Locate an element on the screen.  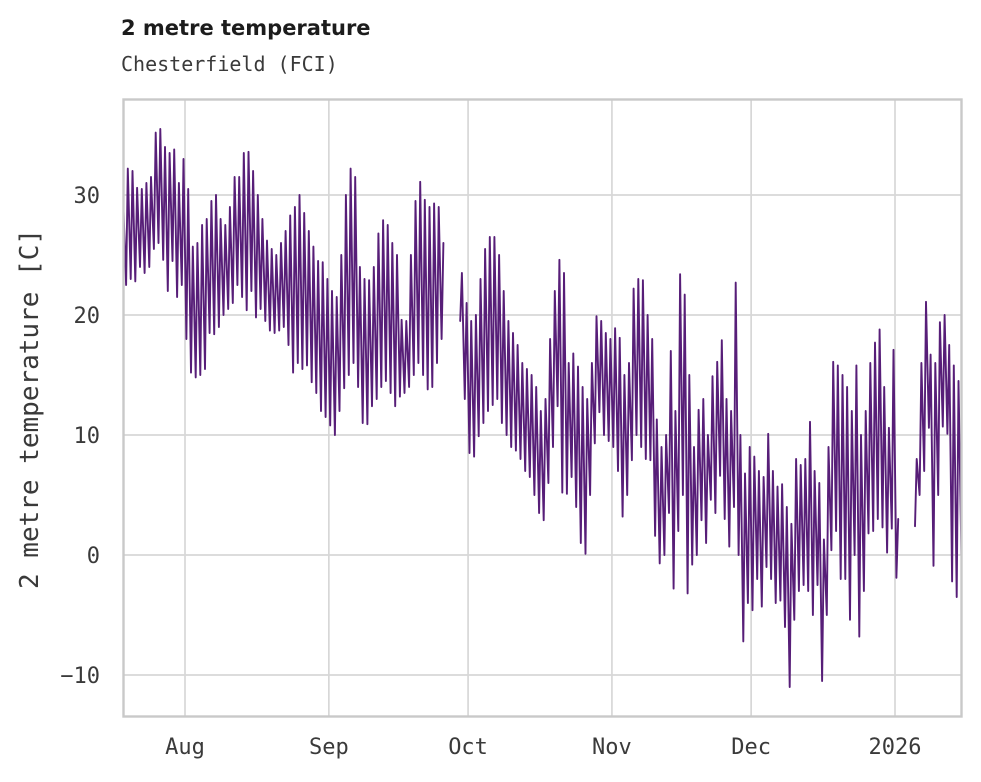
x-tick-label: Oct is located at coordinates (468, 747).